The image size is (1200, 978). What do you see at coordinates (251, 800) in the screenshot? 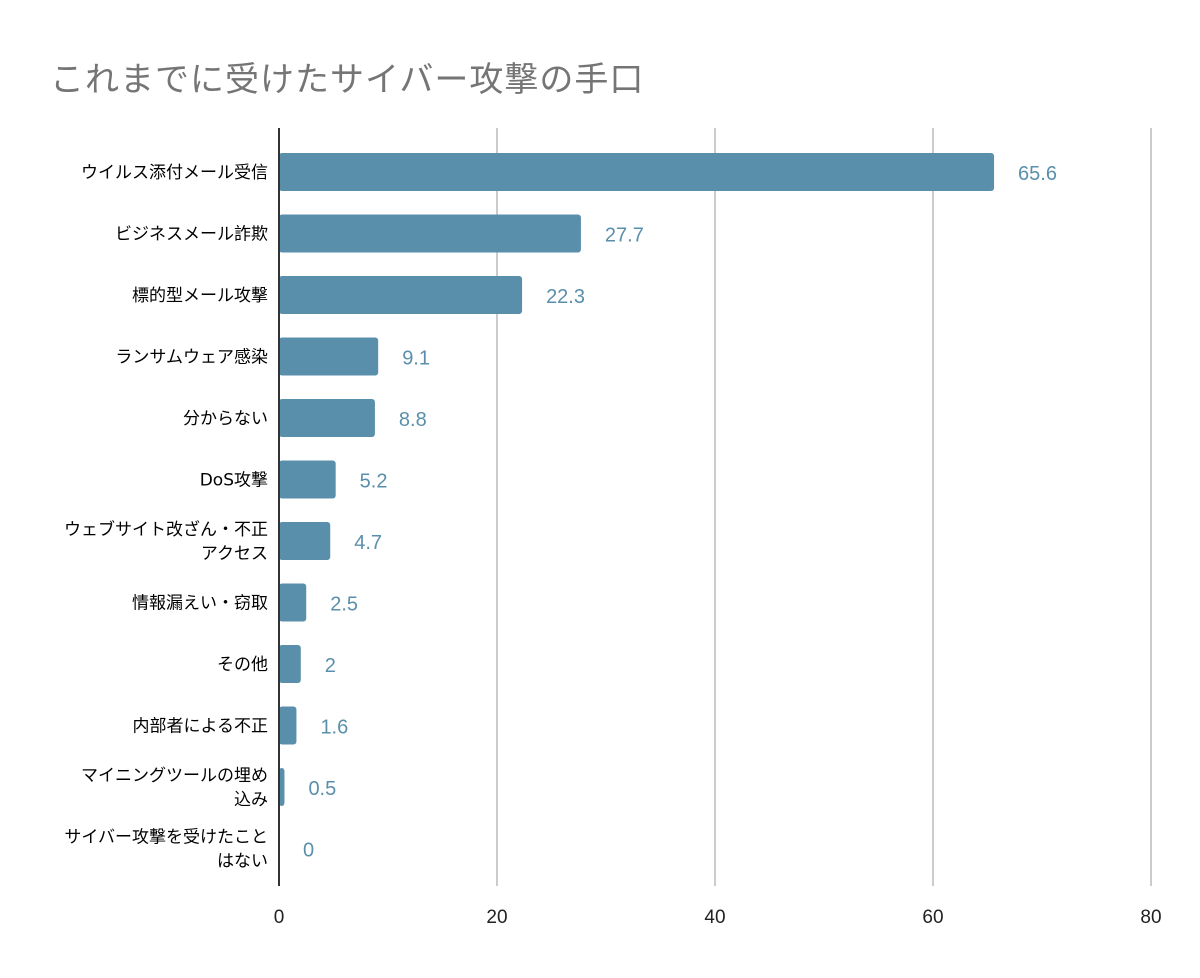
I see `category-label-line: 込み` at bounding box center [251, 800].